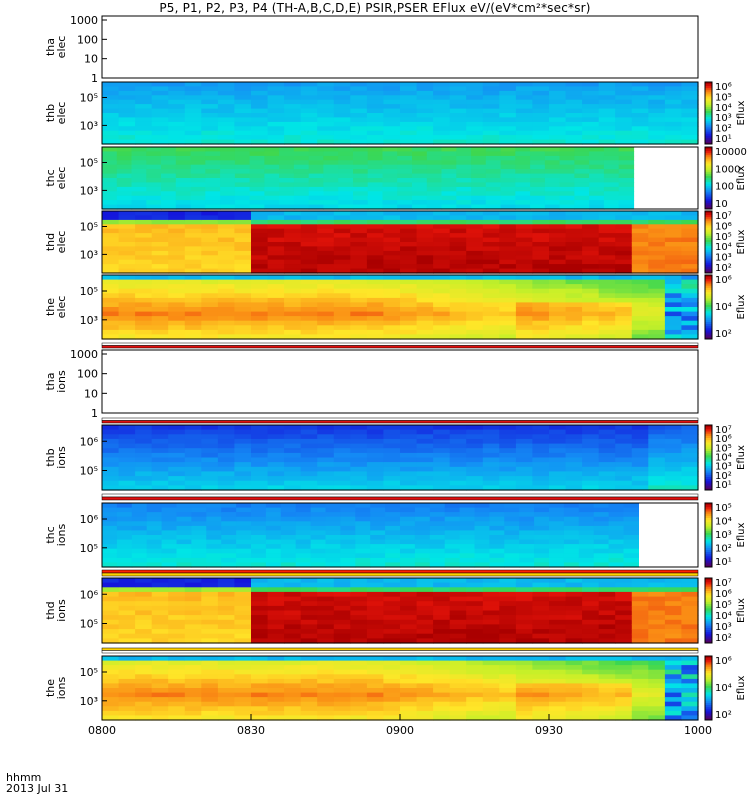 This screenshot has height=800, width=750. I want to click on ytick-label-thb-ions-0: 10⁶, so click(89, 441).